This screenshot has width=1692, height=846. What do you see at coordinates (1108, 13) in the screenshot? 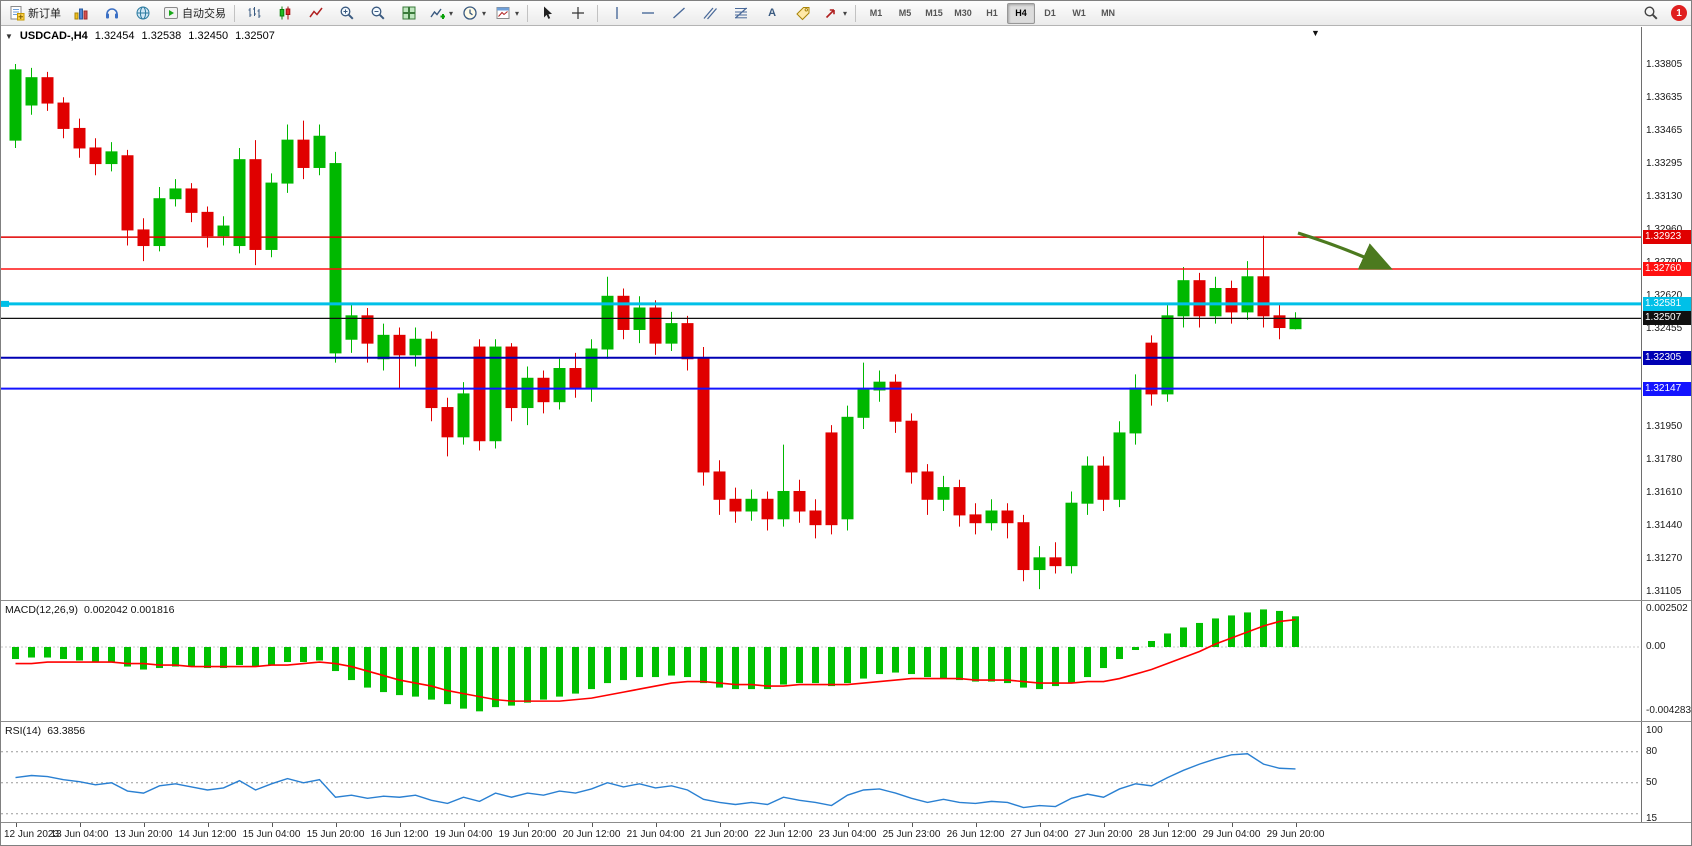
I see `timeframe-MN: MN` at bounding box center [1108, 13].